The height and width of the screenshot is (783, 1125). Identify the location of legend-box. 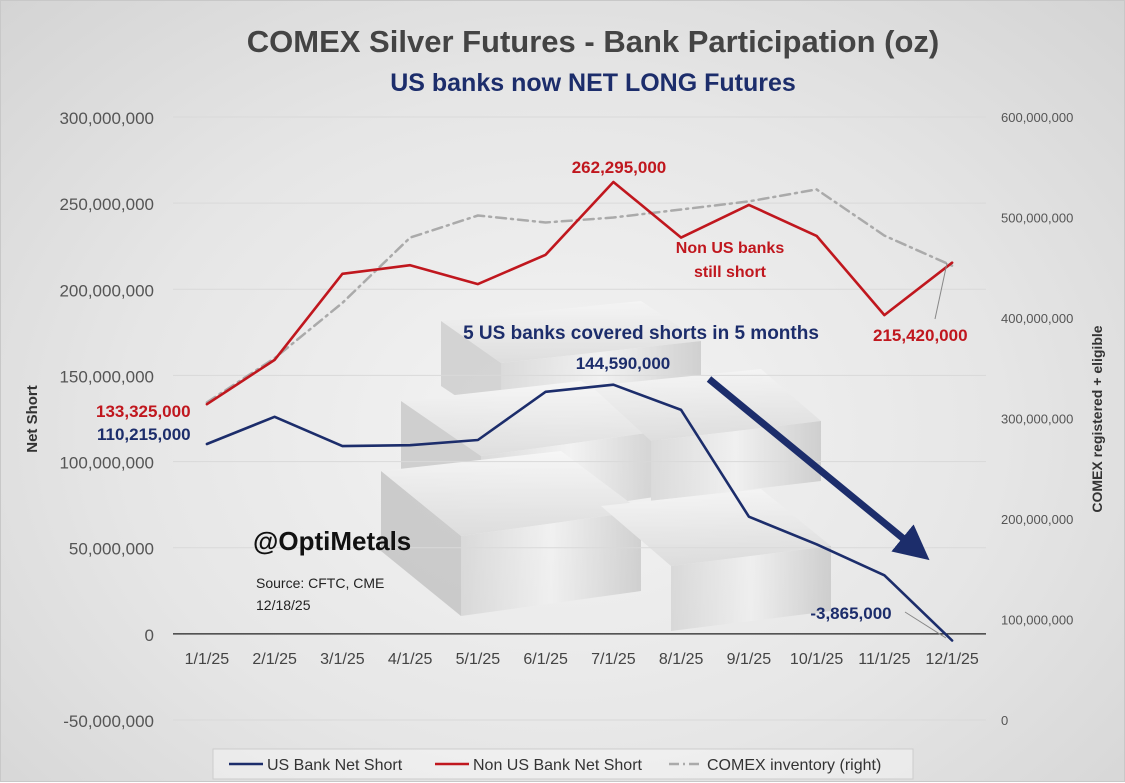
(563, 764).